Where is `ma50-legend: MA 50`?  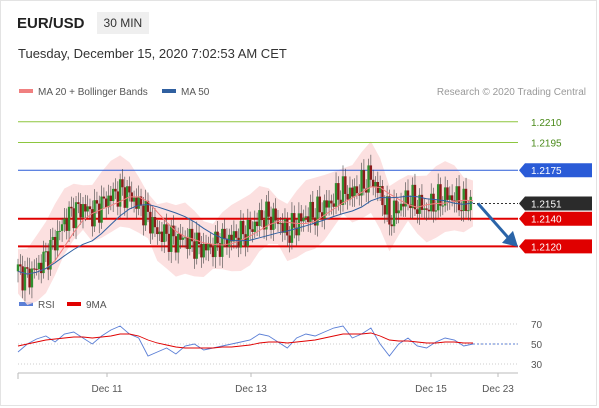
ma50-legend: MA 50 is located at coordinates (195, 92).